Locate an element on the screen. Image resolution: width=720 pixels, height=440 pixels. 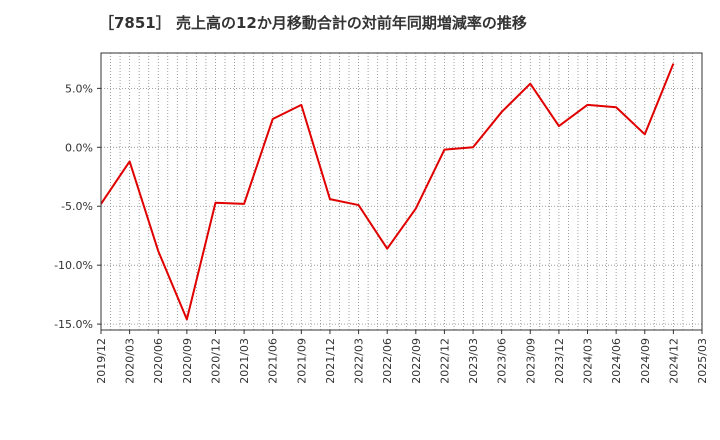
x-tick-label: 2024/06 is located at coordinates (616, 361).